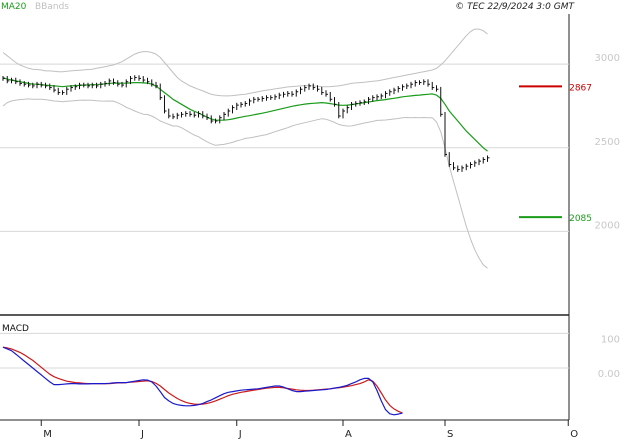 This screenshot has height=440, width=627. Describe the element at coordinates (574, 434) in the screenshot. I see `month-tick-label: O` at that location.